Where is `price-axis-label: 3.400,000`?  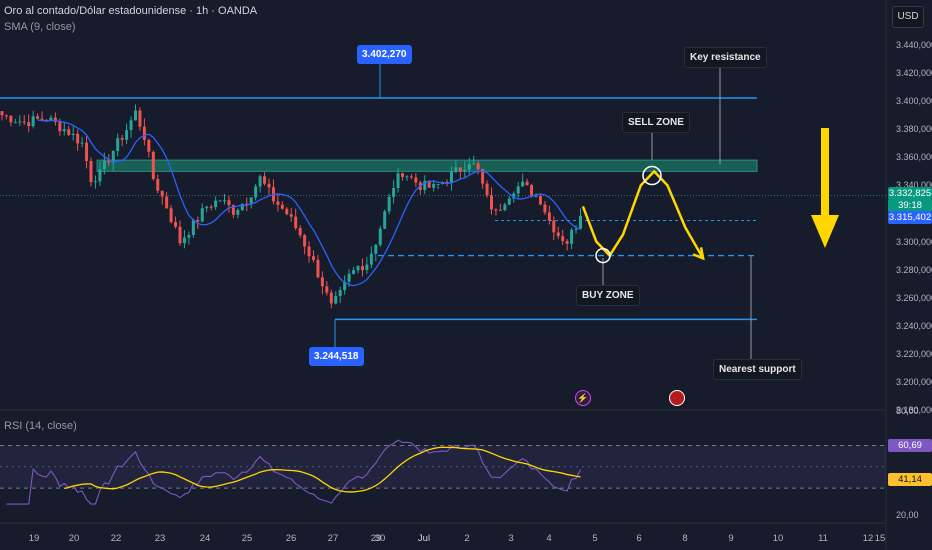
price-axis-label: 3.400,000 is located at coordinates (914, 101).